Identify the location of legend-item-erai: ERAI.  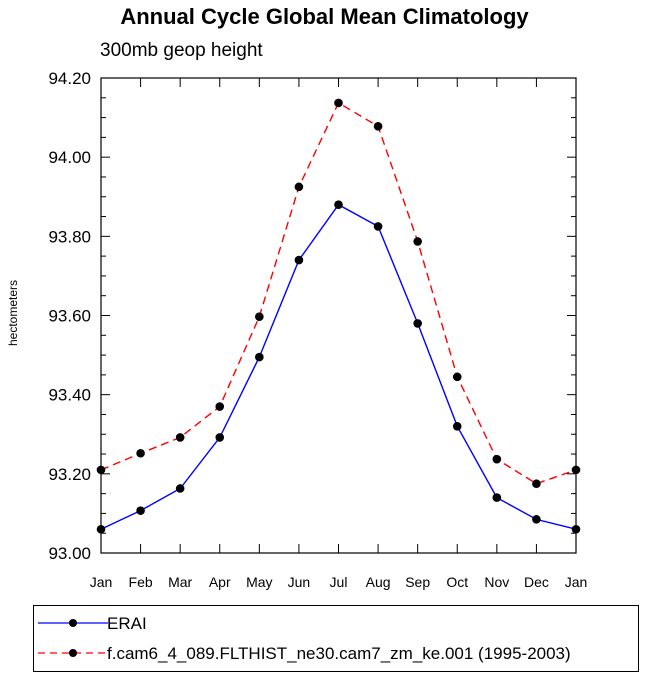
(336, 624).